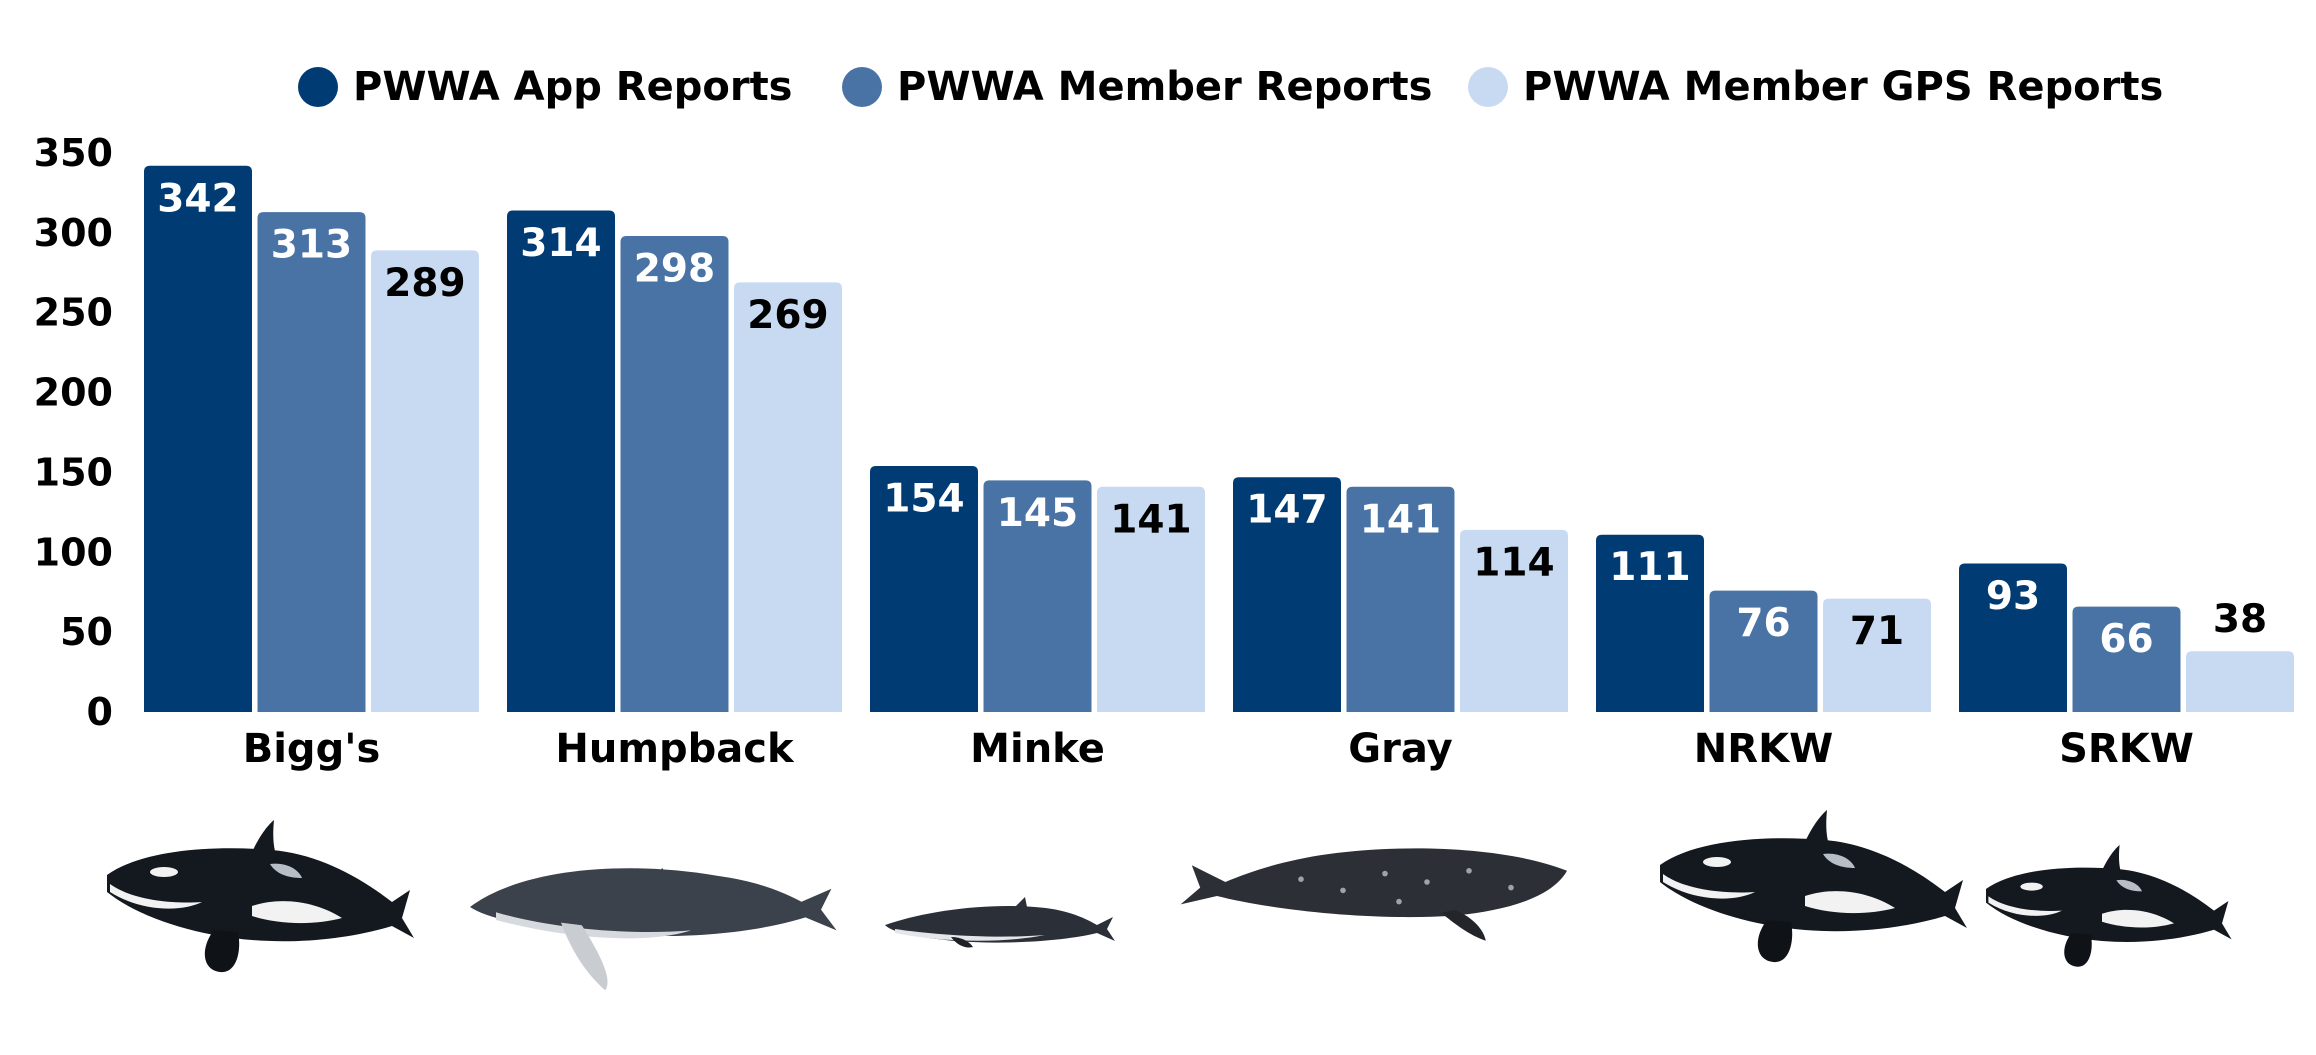 The width and height of the screenshot is (2316, 1055). Describe the element at coordinates (100, 712) in the screenshot. I see `y-tick-label: 0` at that location.